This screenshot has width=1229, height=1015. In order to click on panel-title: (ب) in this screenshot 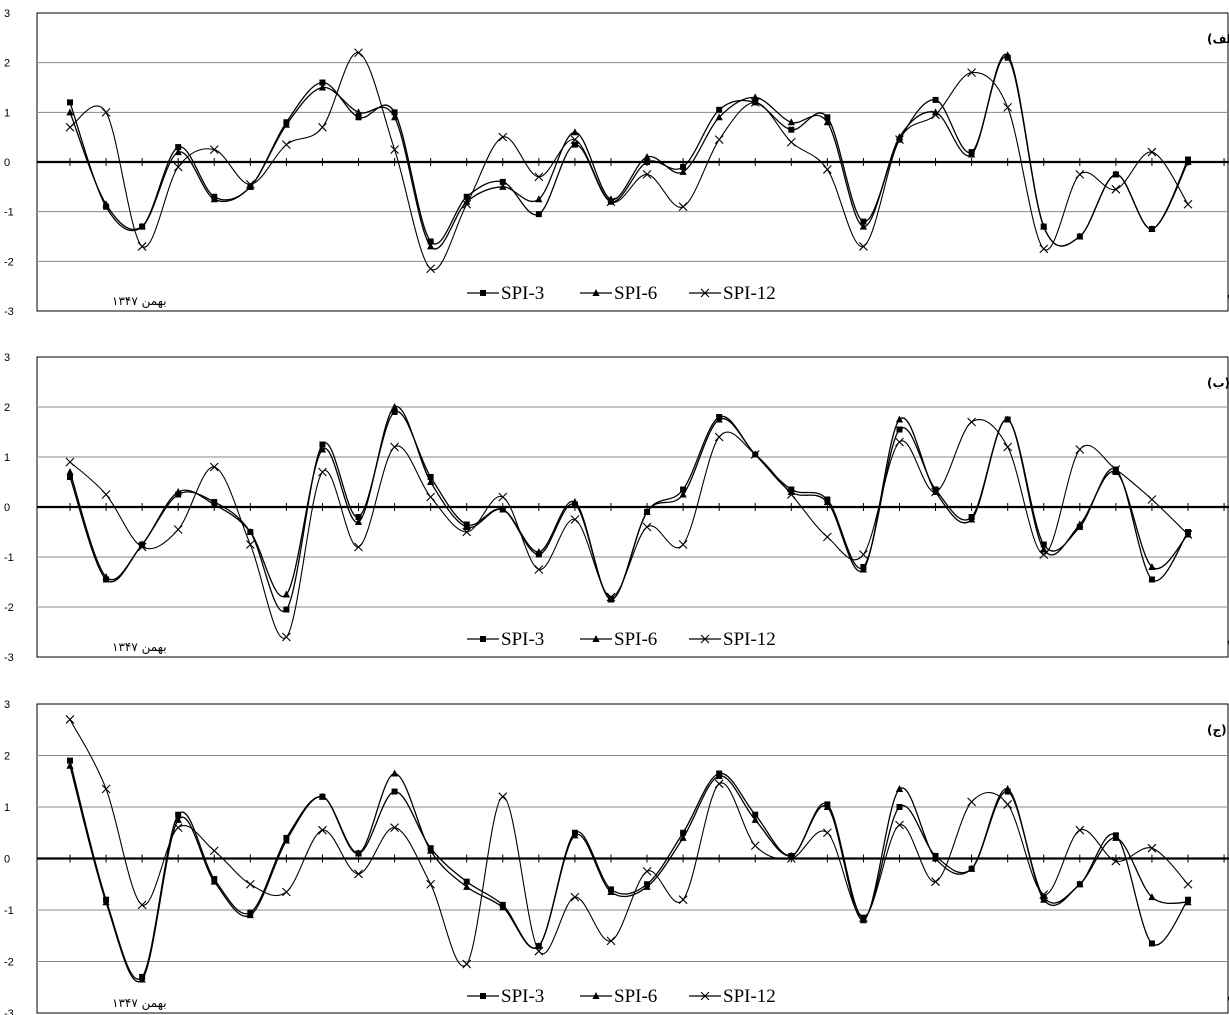, I will do `click(1218, 383)`.